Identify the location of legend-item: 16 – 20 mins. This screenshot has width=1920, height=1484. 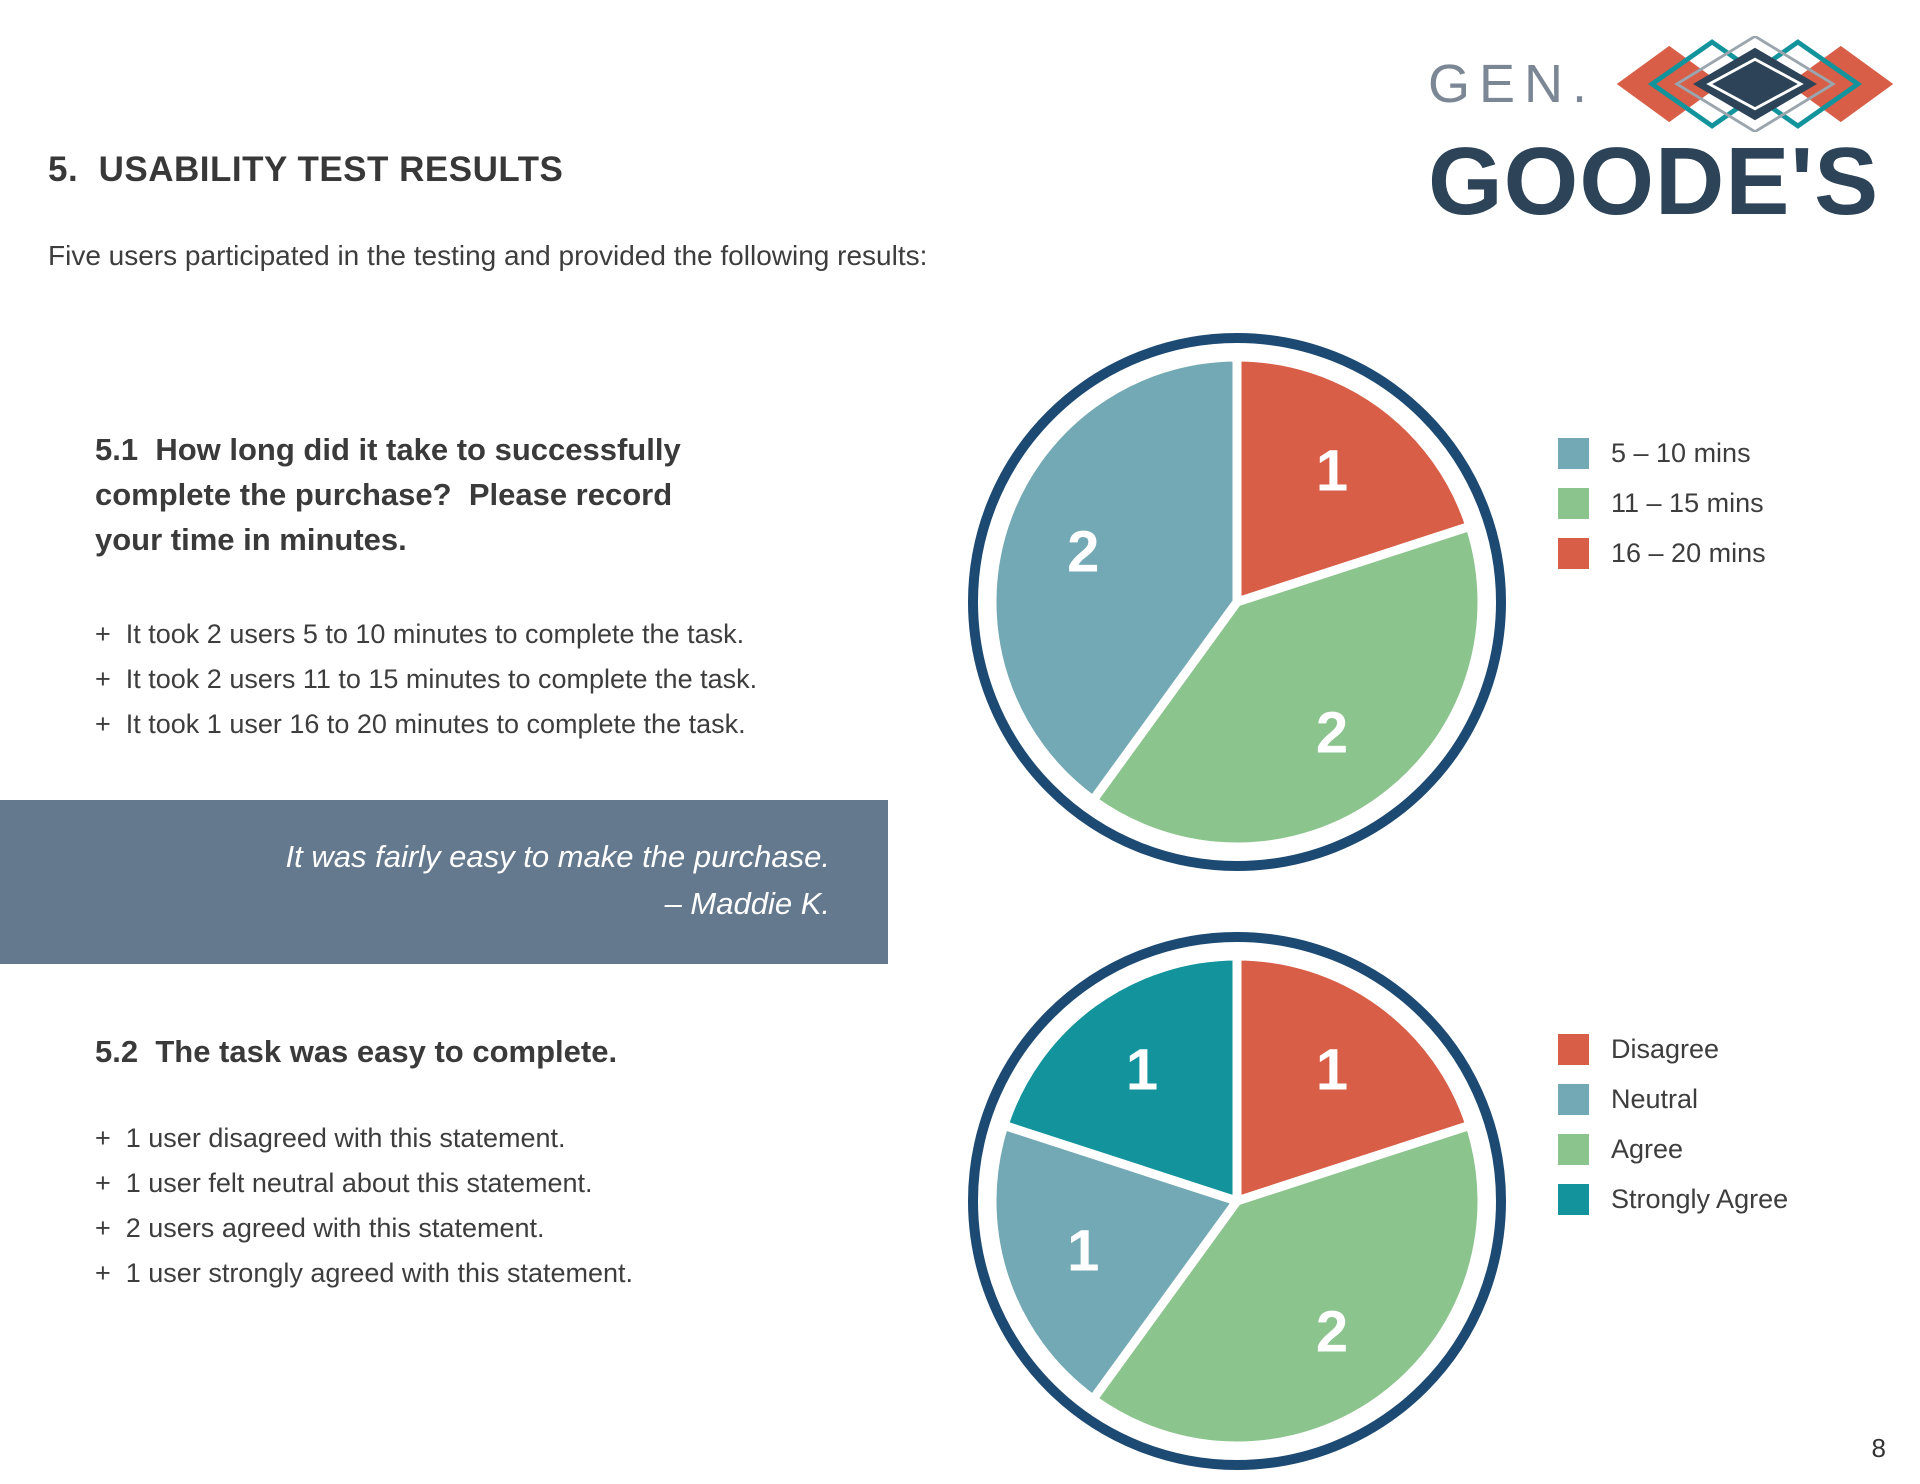
(1662, 553).